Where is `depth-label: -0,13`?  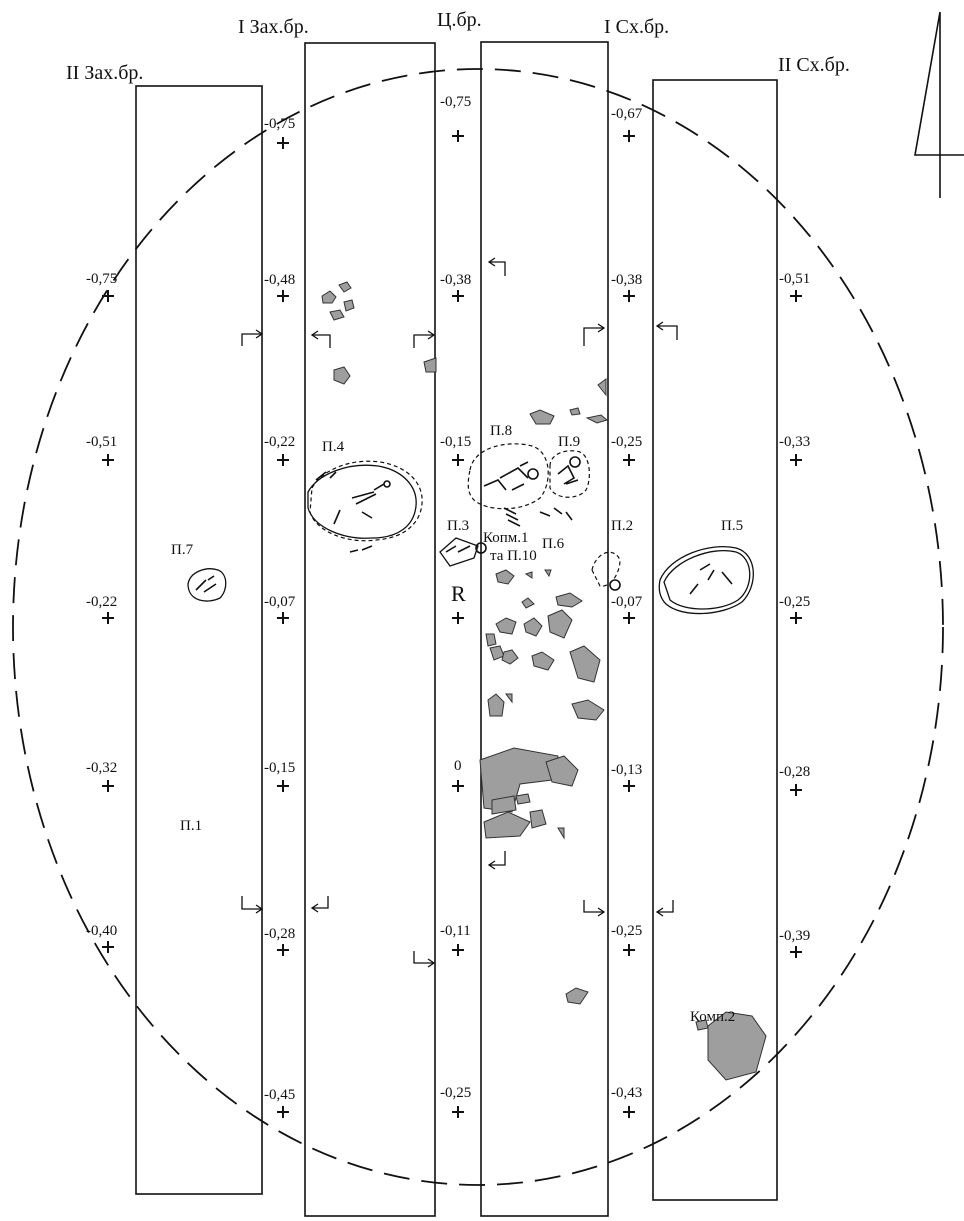
depth-label: -0,13 is located at coordinates (626, 770).